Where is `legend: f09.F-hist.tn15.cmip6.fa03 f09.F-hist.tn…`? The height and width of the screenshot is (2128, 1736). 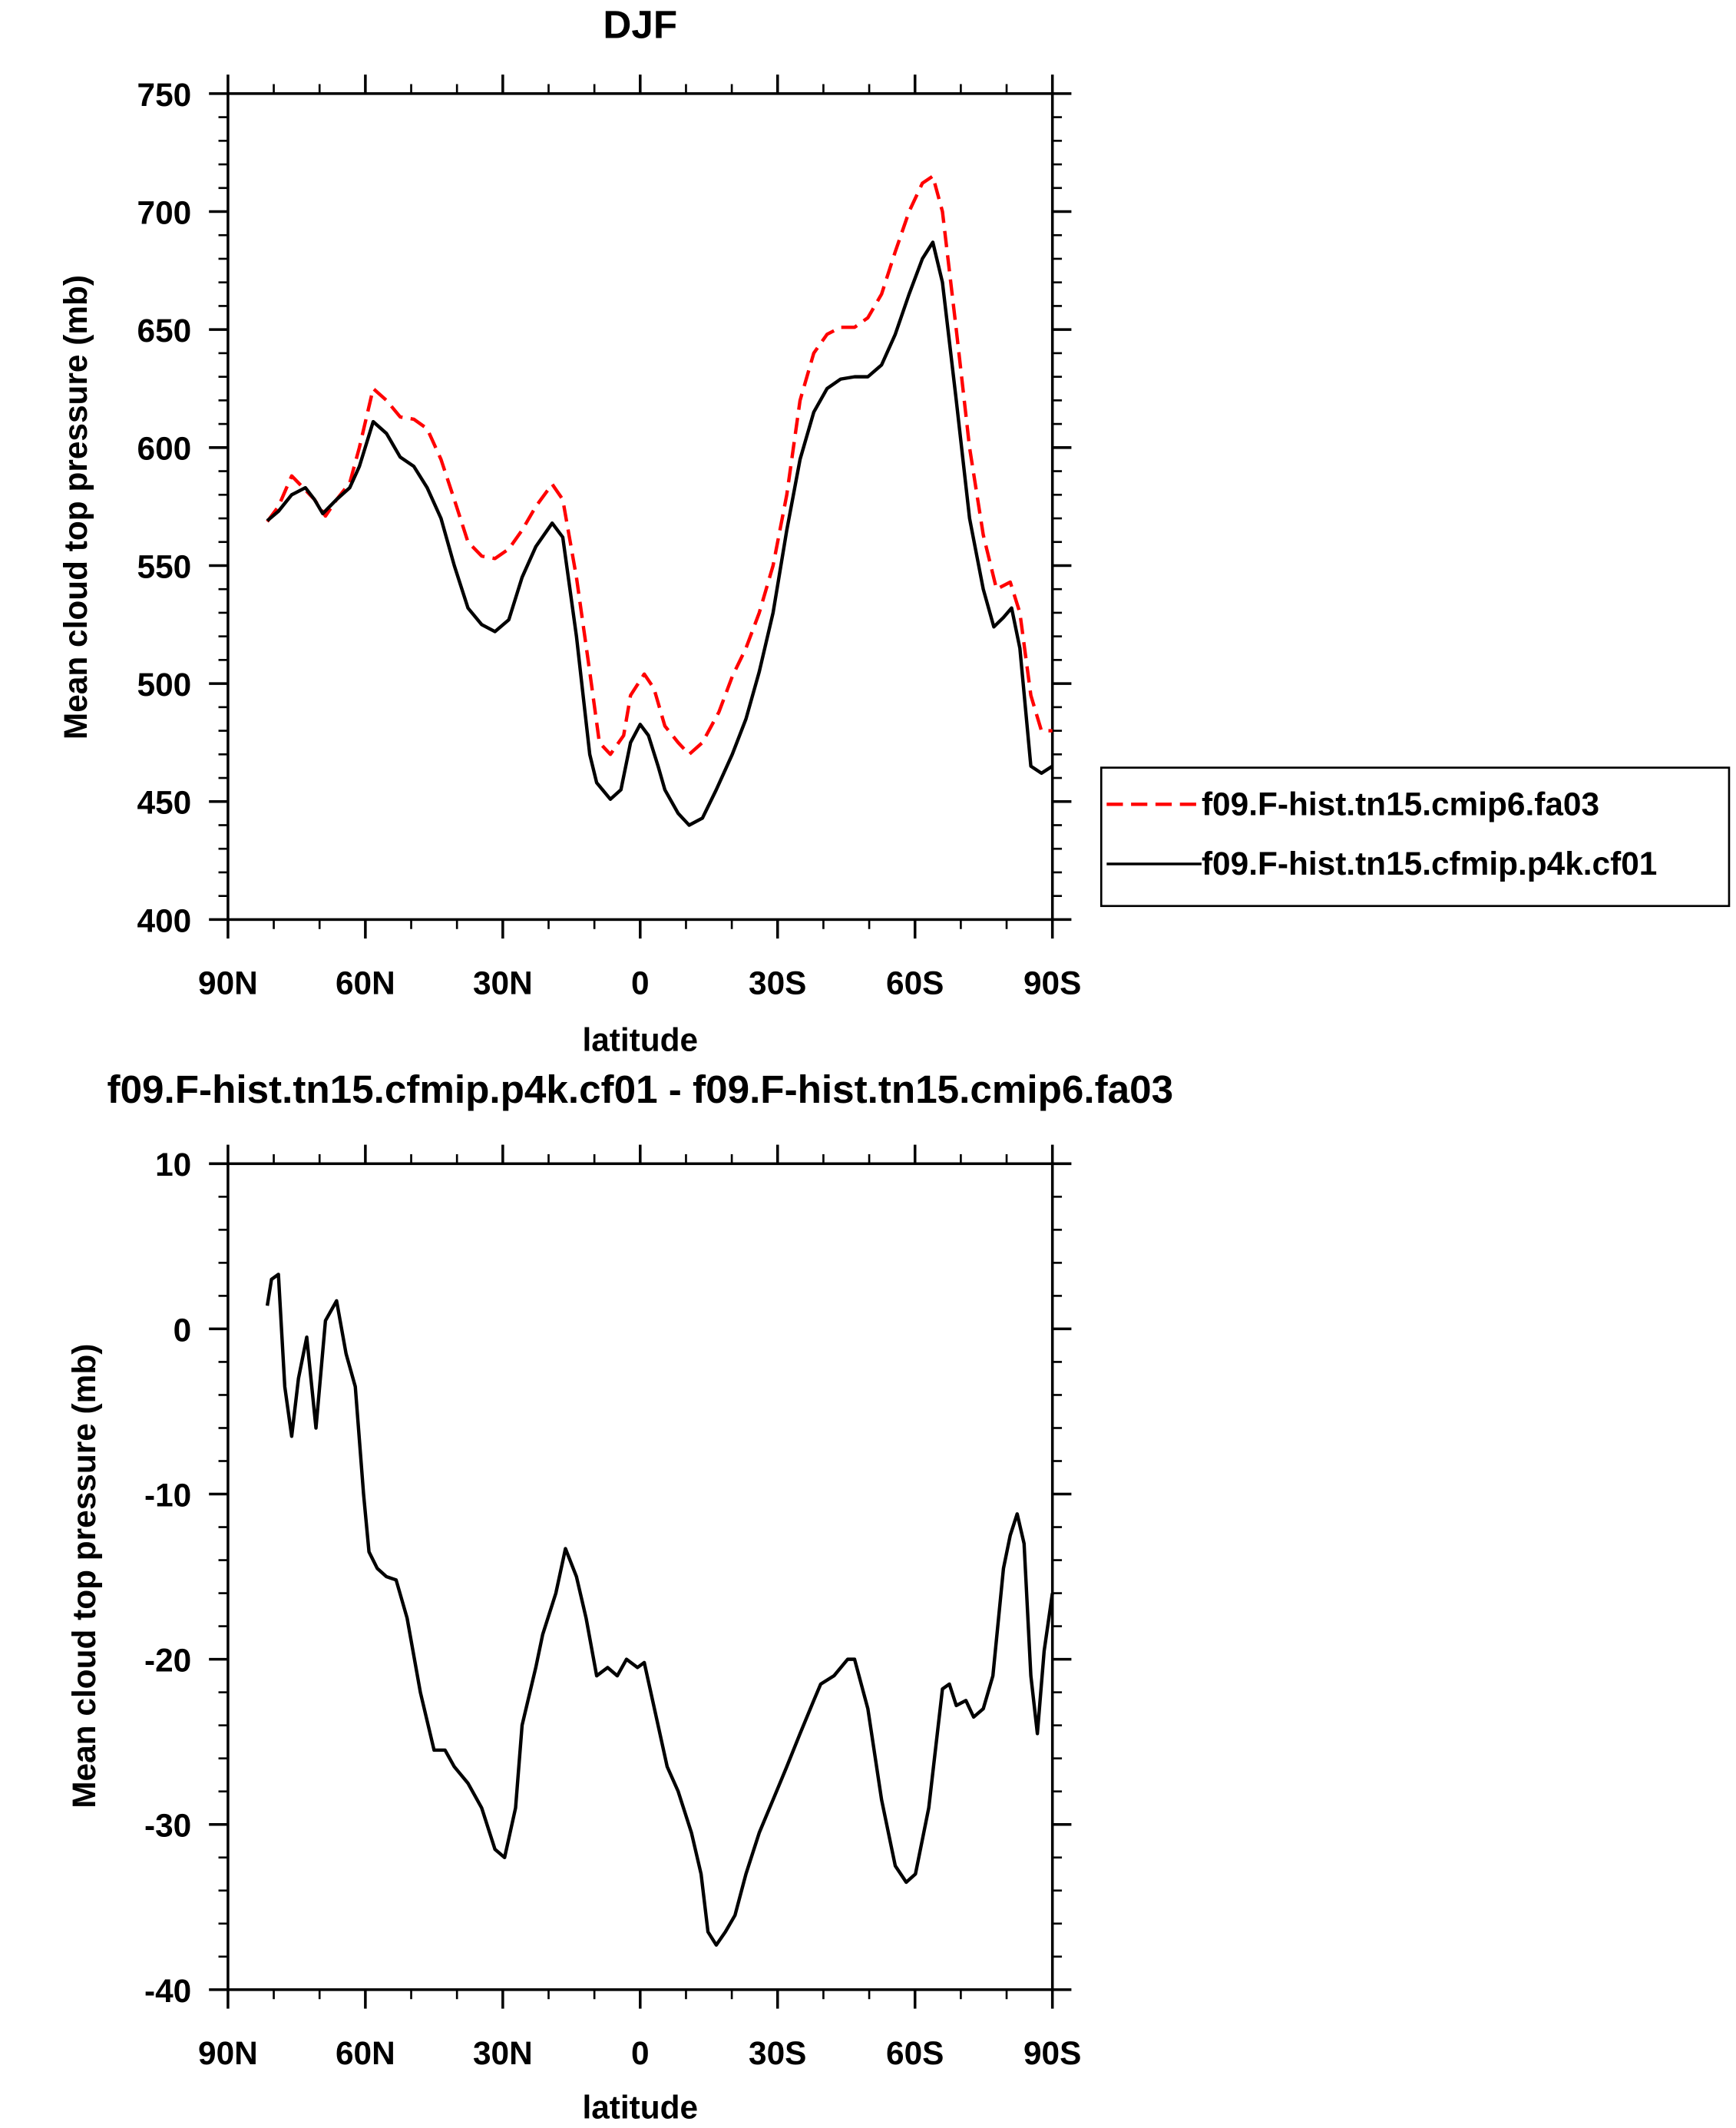
legend: f09.F-hist.tn15.cmip6.fa03 f09.F-hist.tn… is located at coordinates (1415, 837).